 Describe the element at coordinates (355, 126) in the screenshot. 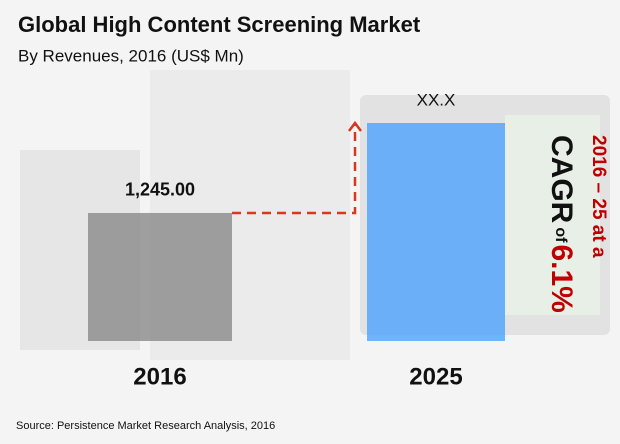

I see `arrow-head` at that location.